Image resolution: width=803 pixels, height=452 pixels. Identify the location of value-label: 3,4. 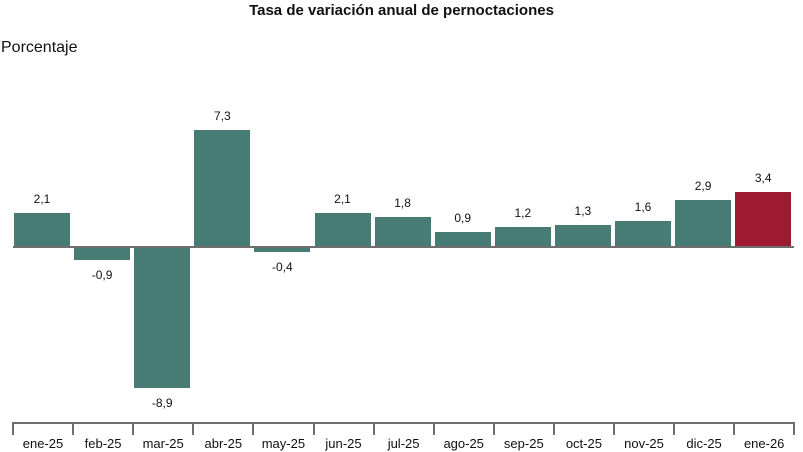
(763, 177).